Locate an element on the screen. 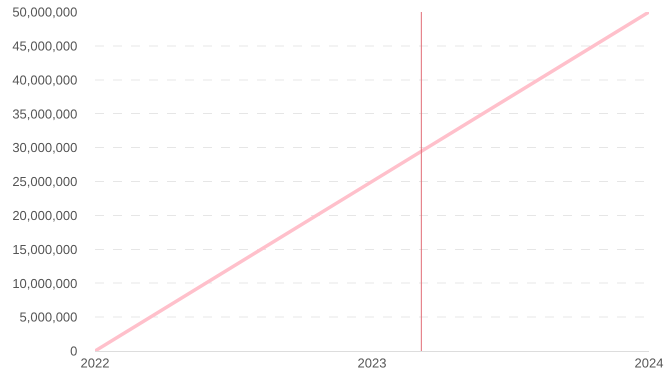 The height and width of the screenshot is (387, 670). y-tick-label: 30,000,000 is located at coordinates (45, 148).